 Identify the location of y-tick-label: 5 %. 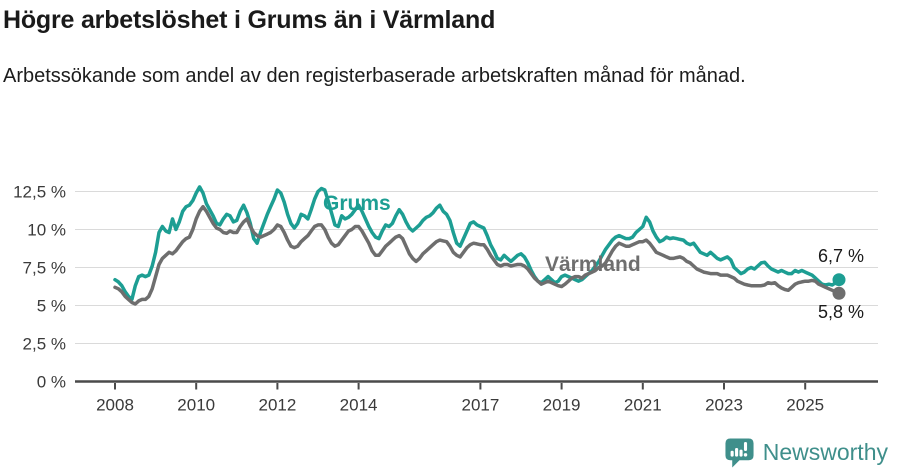
(51, 306).